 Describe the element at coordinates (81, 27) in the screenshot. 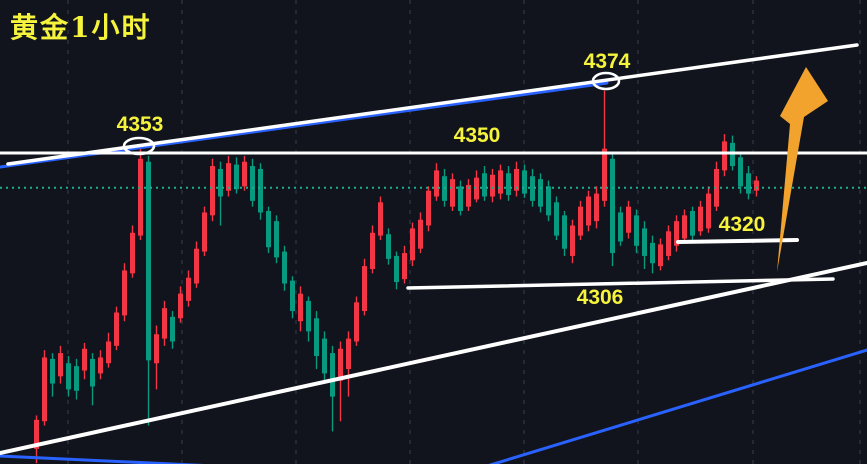

I see `chart-title: 黄金1小时` at that location.